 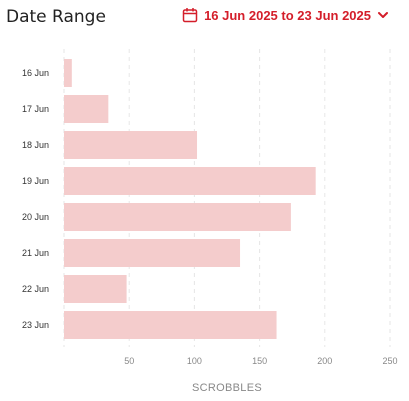 I want to click on x-axis-title: SCROBBLES, so click(x=227, y=388).